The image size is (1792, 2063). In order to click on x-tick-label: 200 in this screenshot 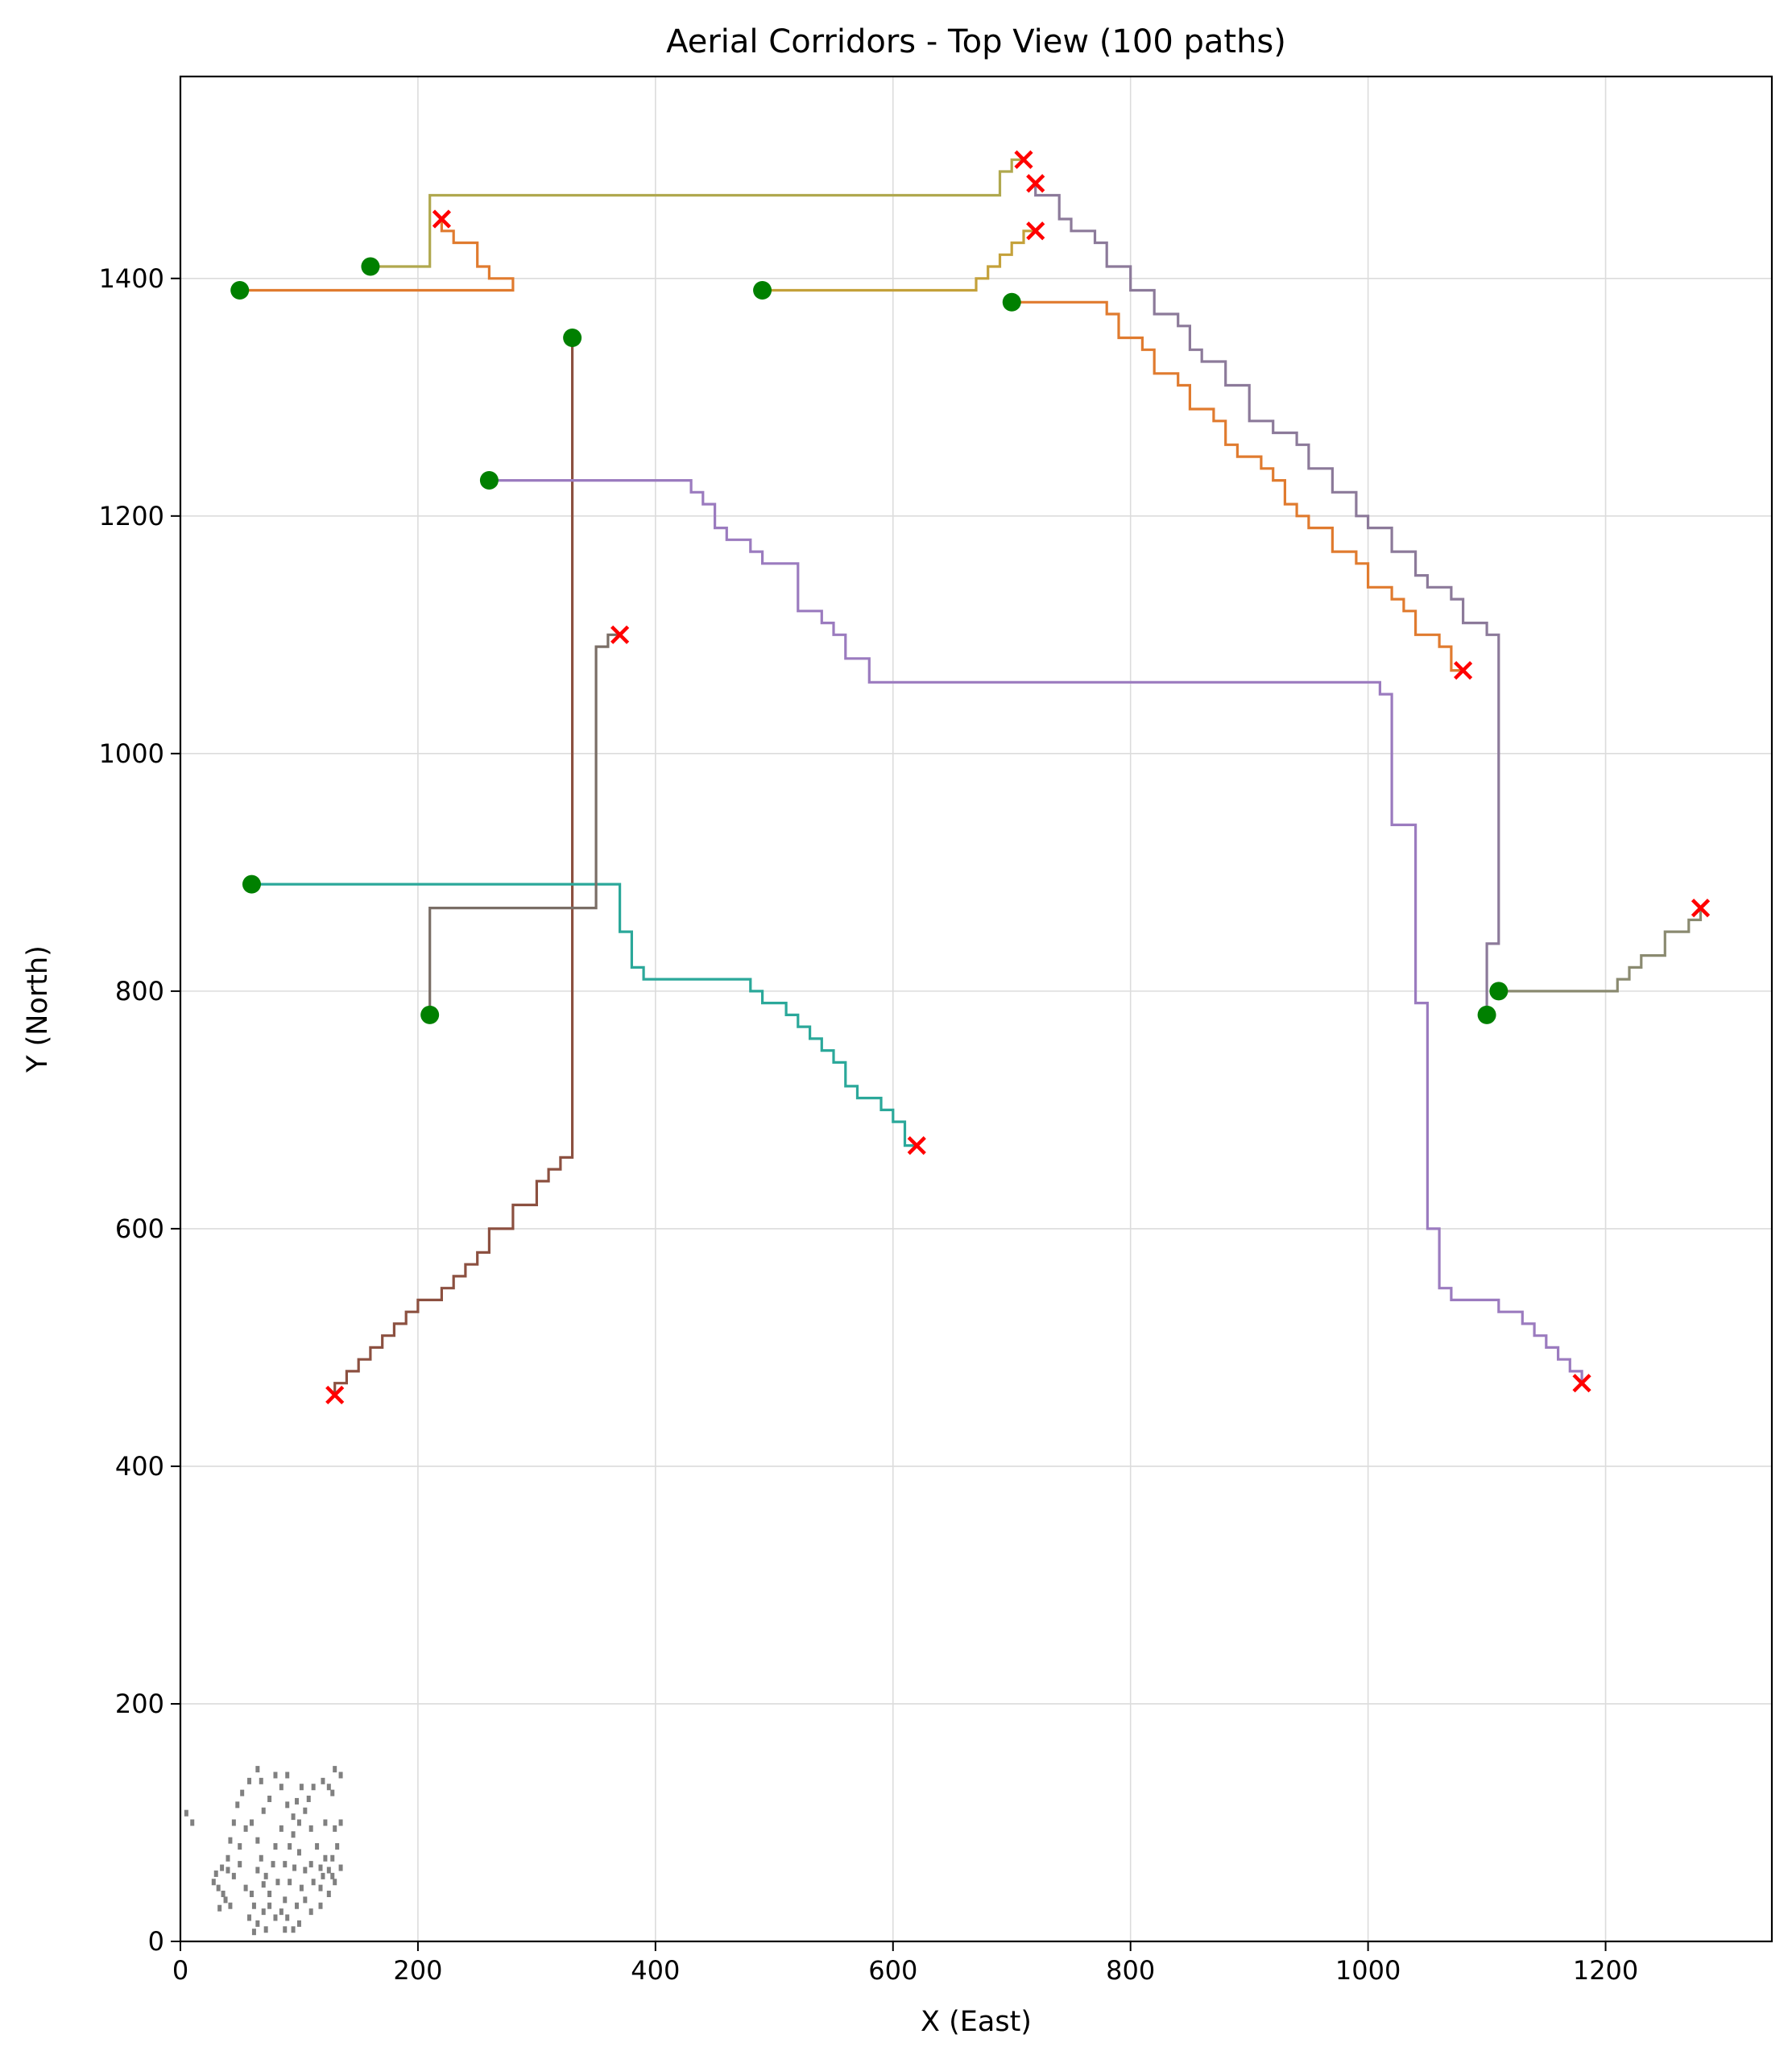, I will do `click(417, 1970)`.